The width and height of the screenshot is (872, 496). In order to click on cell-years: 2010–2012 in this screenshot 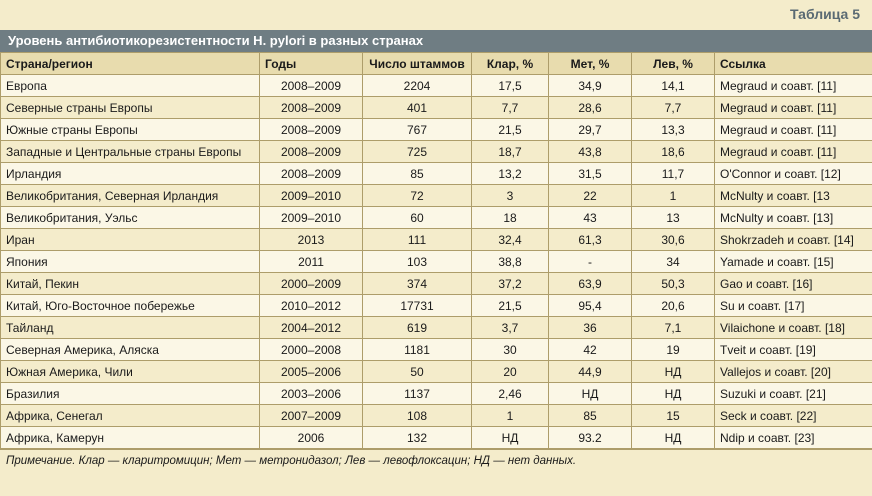, I will do `click(311, 305)`.